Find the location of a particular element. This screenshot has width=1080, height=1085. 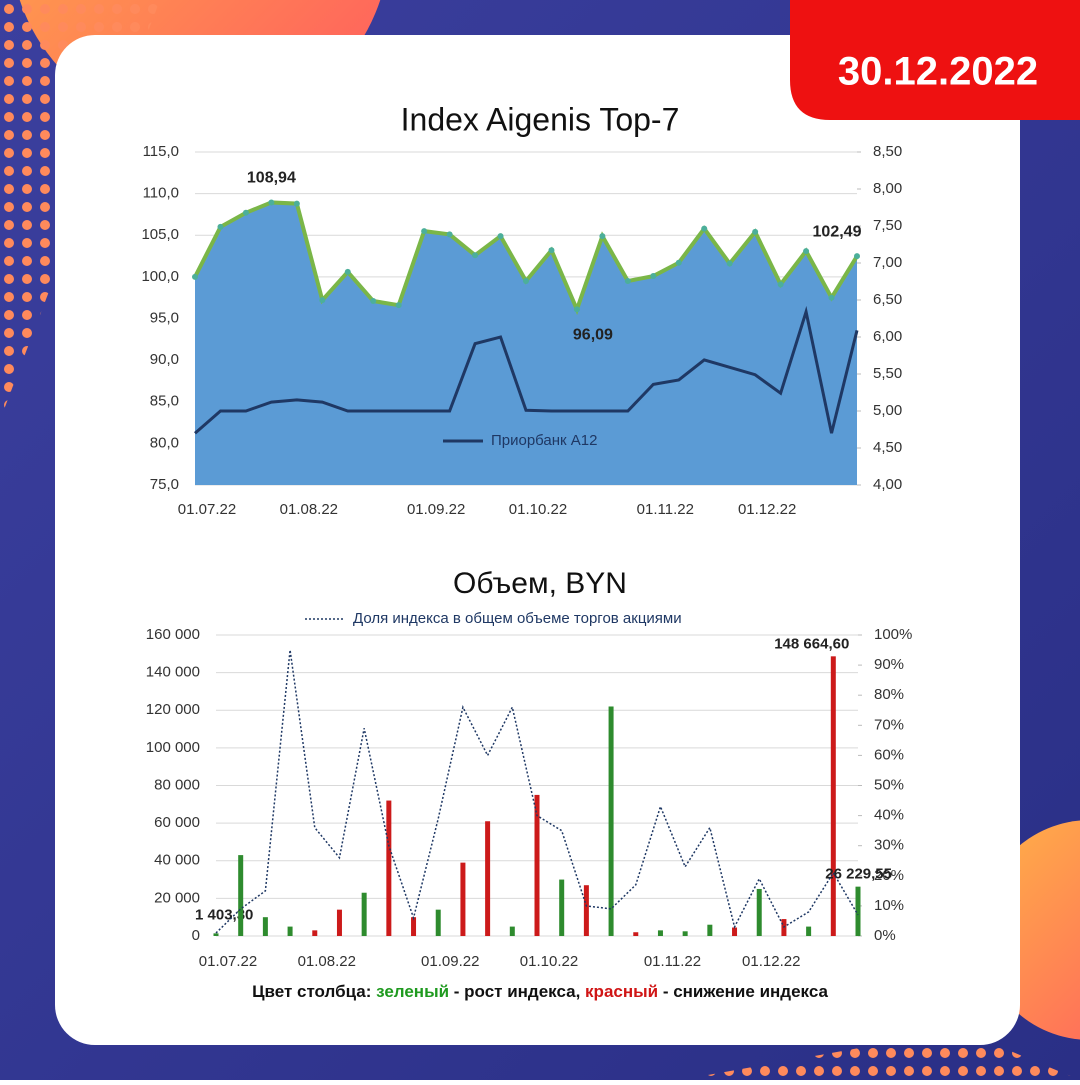

x-tick-label: 01.10.22 is located at coordinates (538, 509).